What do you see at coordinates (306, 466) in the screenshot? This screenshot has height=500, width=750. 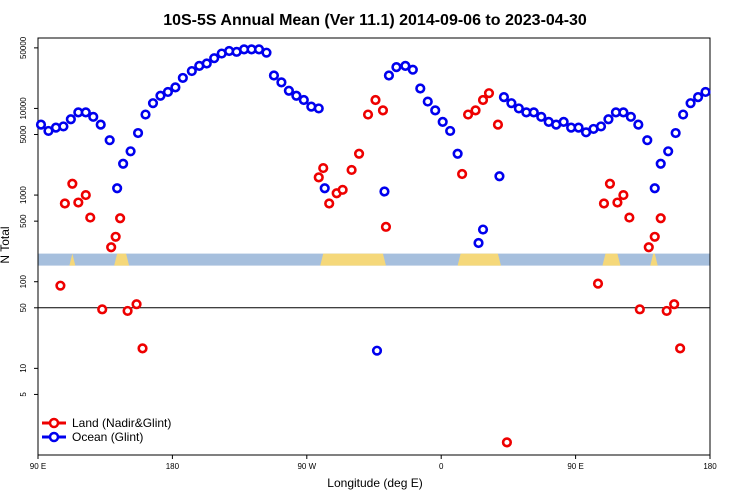 I see `x-tick-label-2: 90 W` at bounding box center [306, 466].